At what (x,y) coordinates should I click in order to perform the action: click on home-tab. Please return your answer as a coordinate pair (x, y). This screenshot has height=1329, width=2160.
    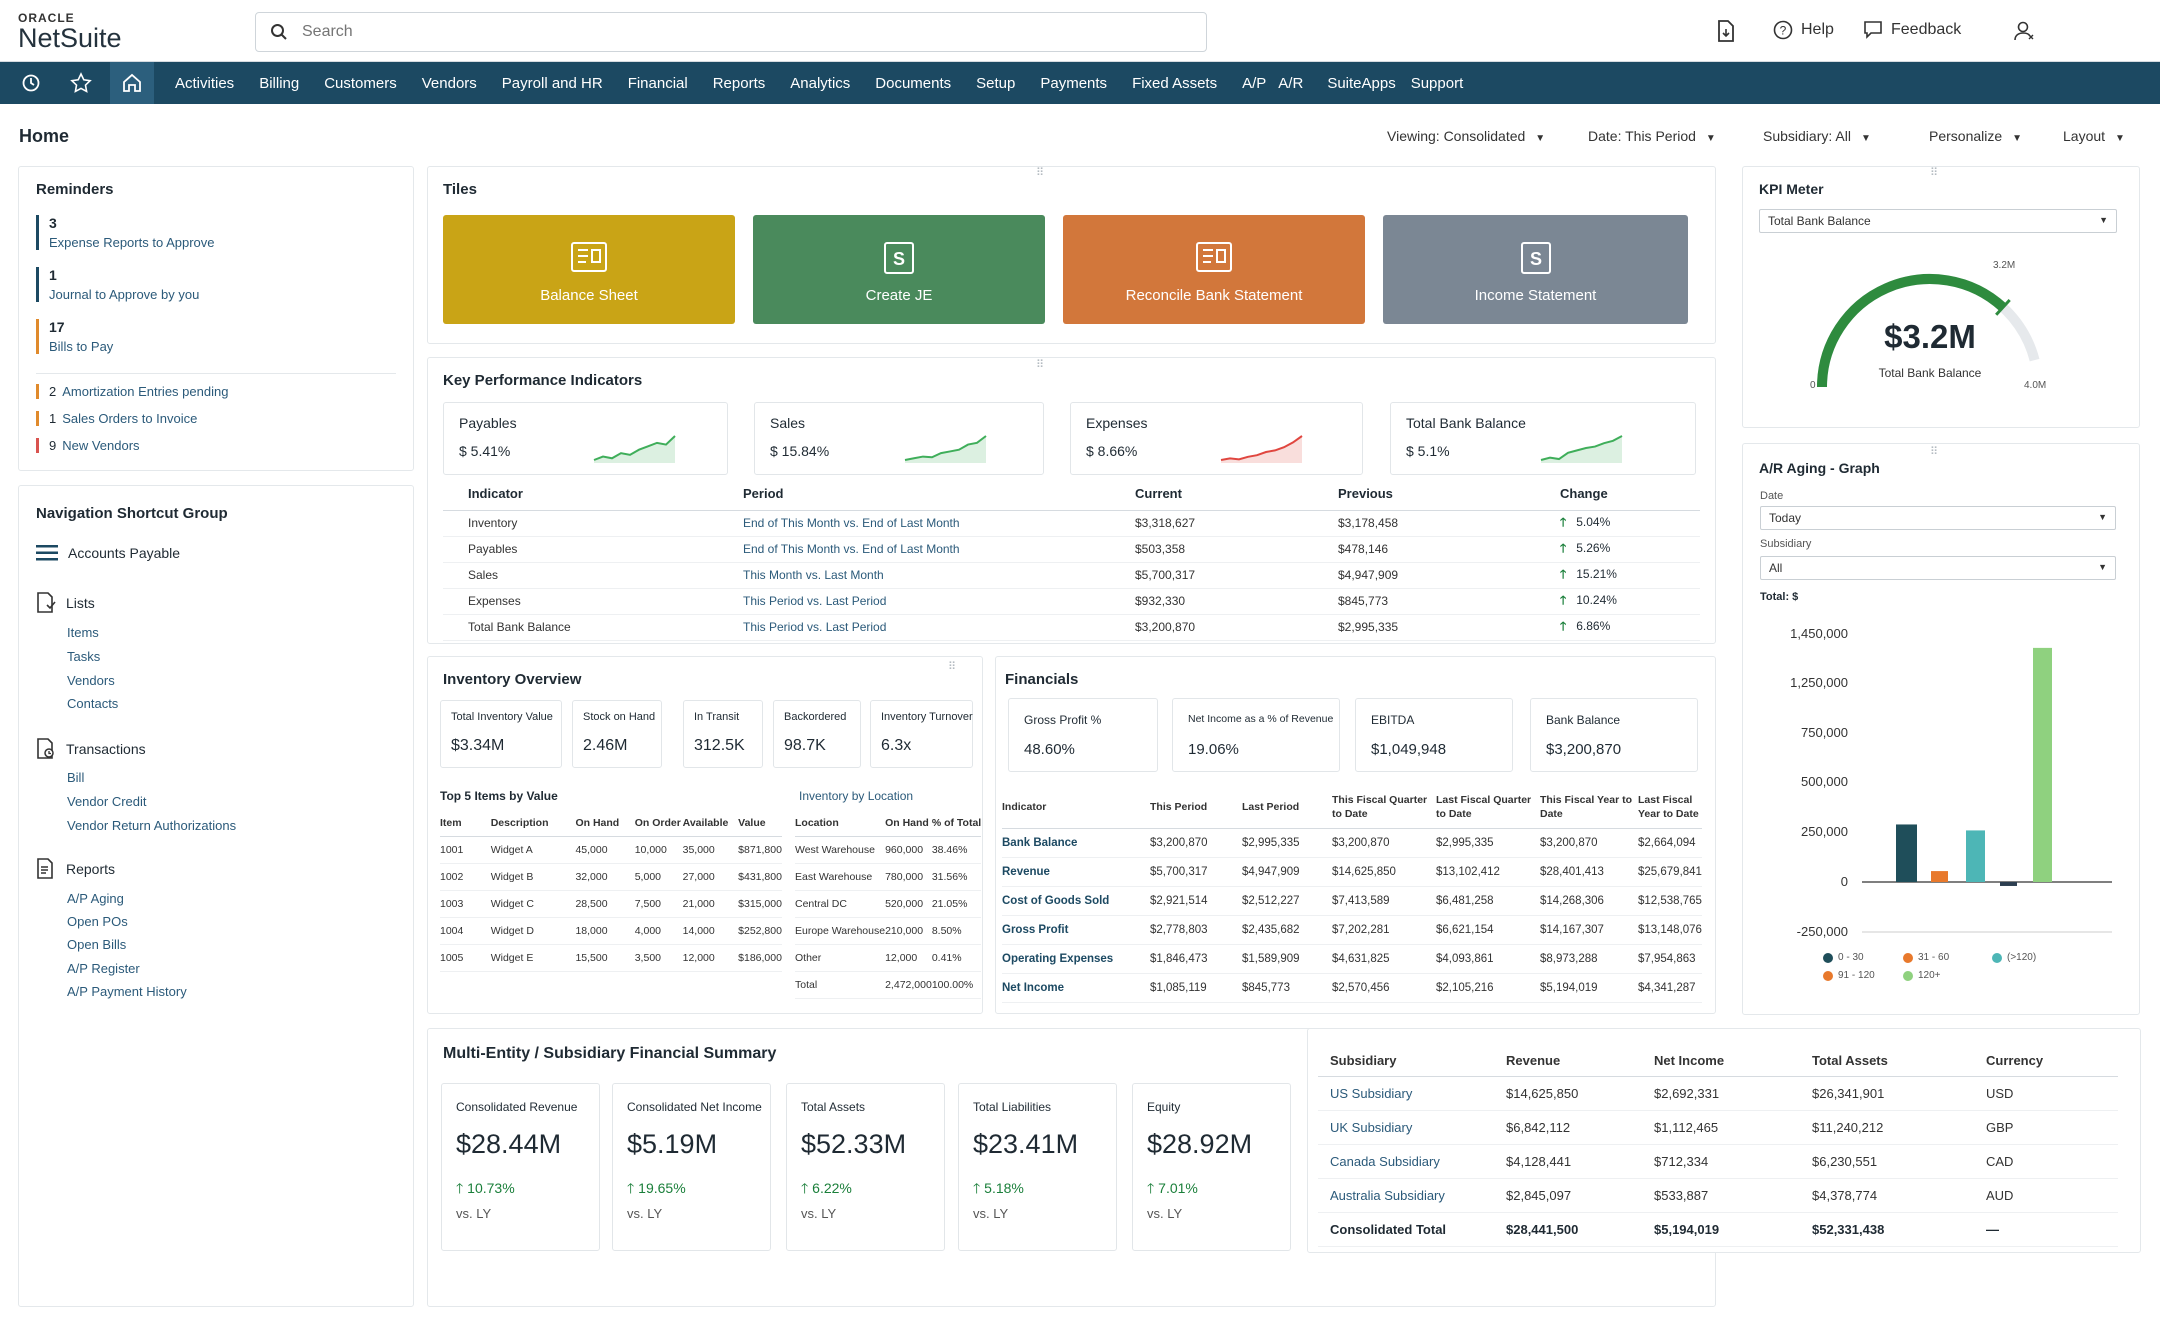
    Looking at the image, I should click on (132, 83).